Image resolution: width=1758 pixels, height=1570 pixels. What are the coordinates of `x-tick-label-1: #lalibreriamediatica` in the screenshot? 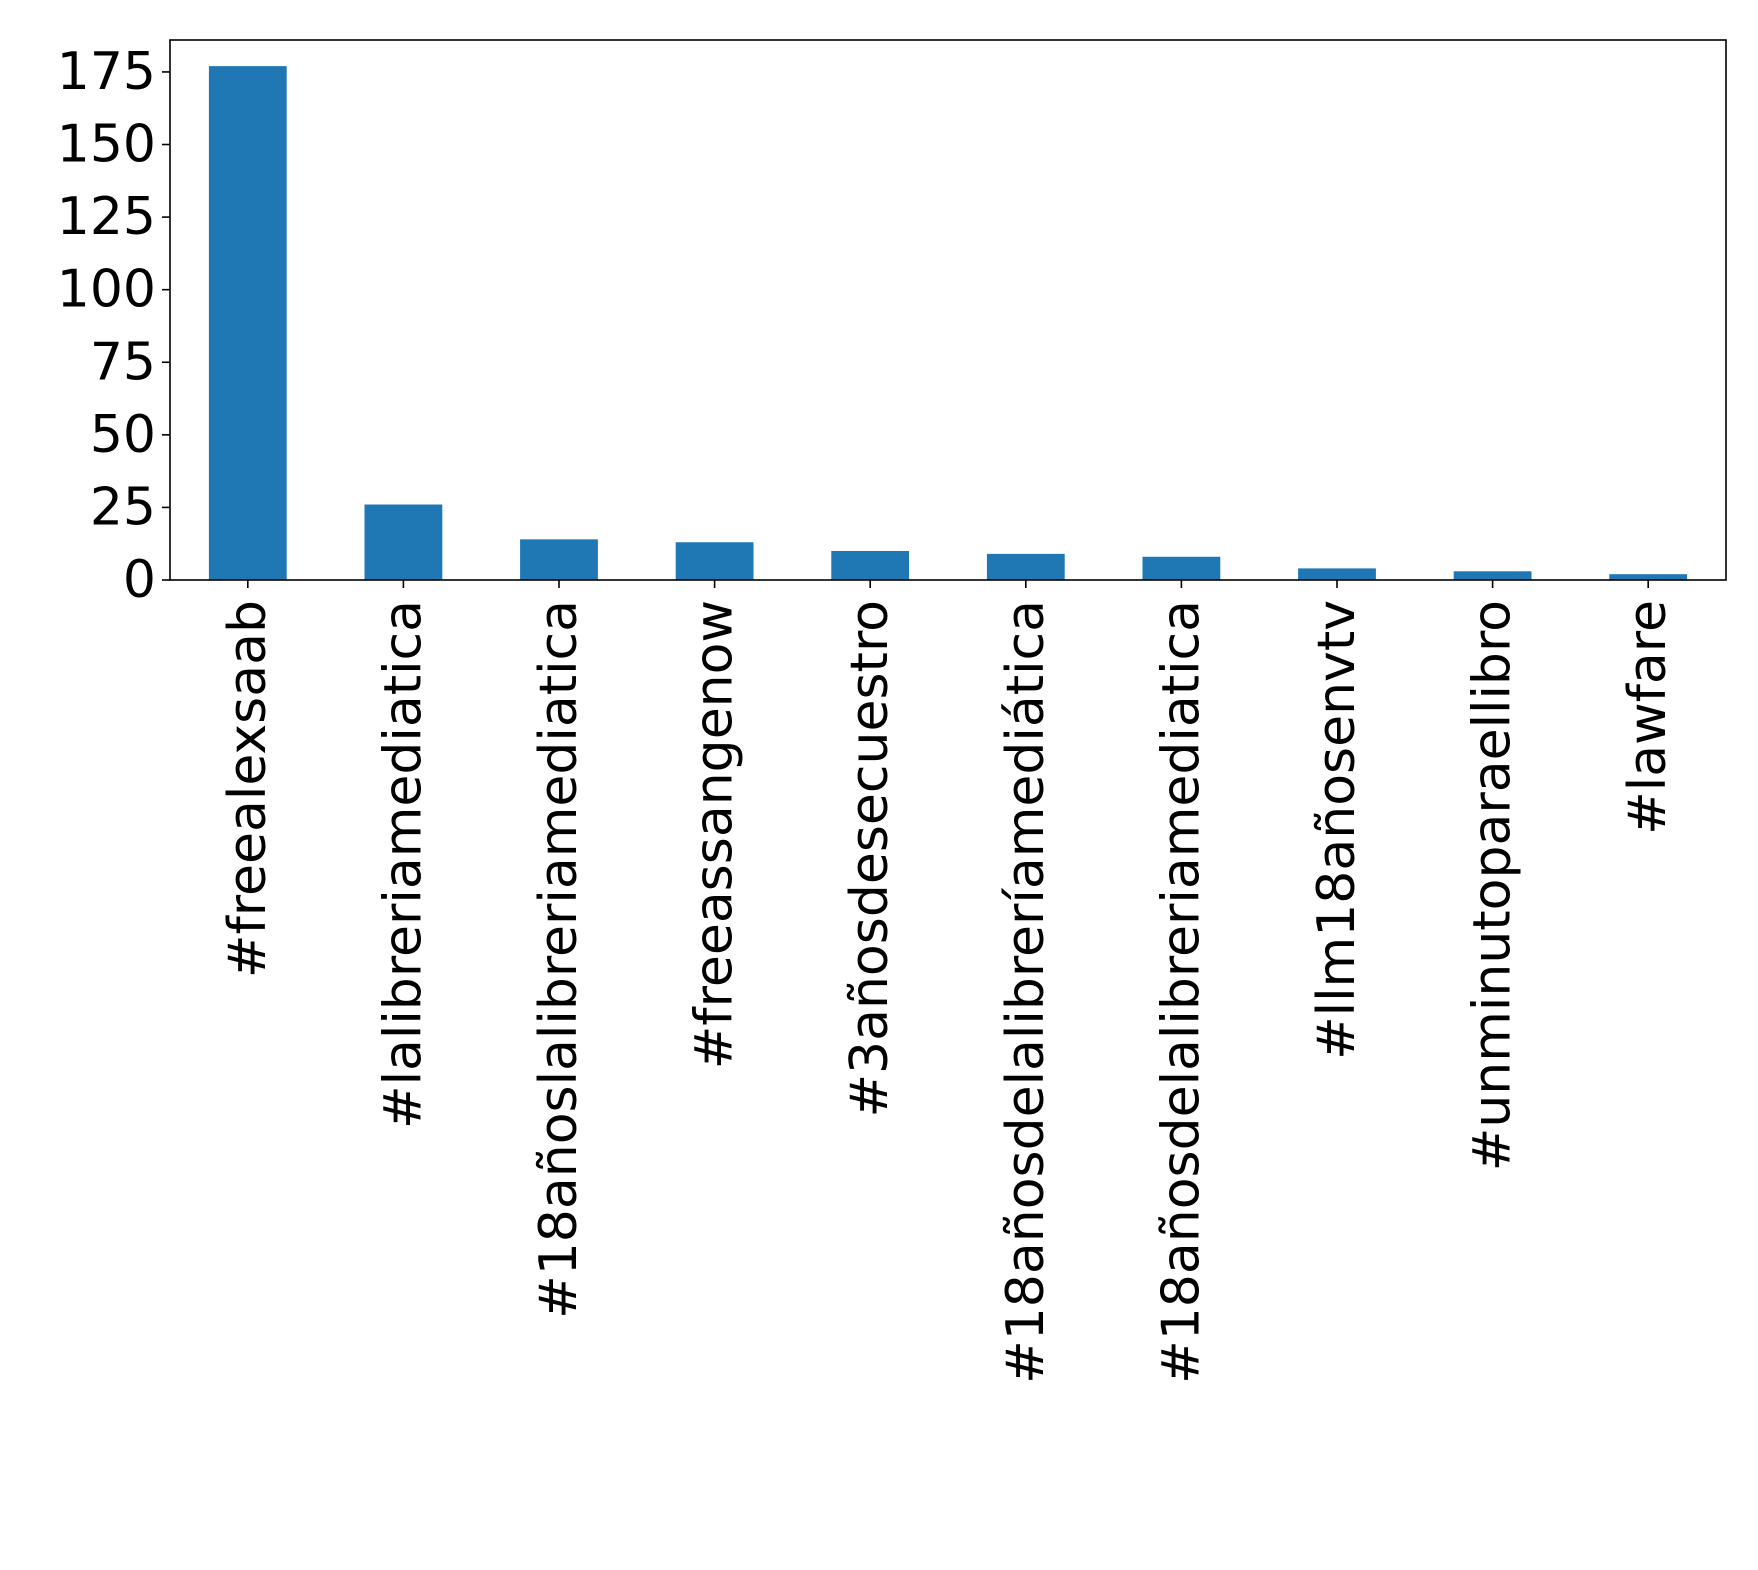 It's located at (403, 864).